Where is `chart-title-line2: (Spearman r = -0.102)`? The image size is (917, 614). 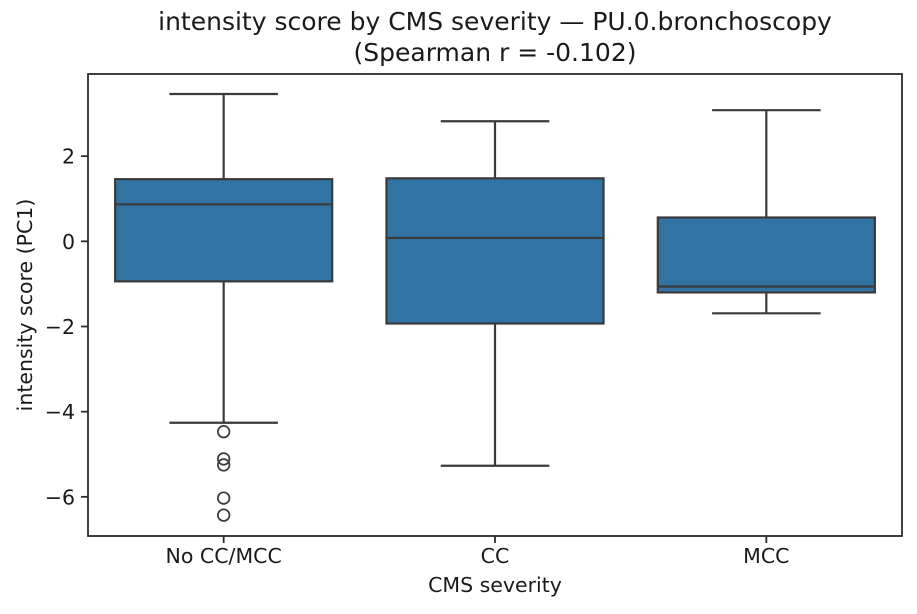
chart-title-line2: (Spearman r = -0.102) is located at coordinates (495, 52).